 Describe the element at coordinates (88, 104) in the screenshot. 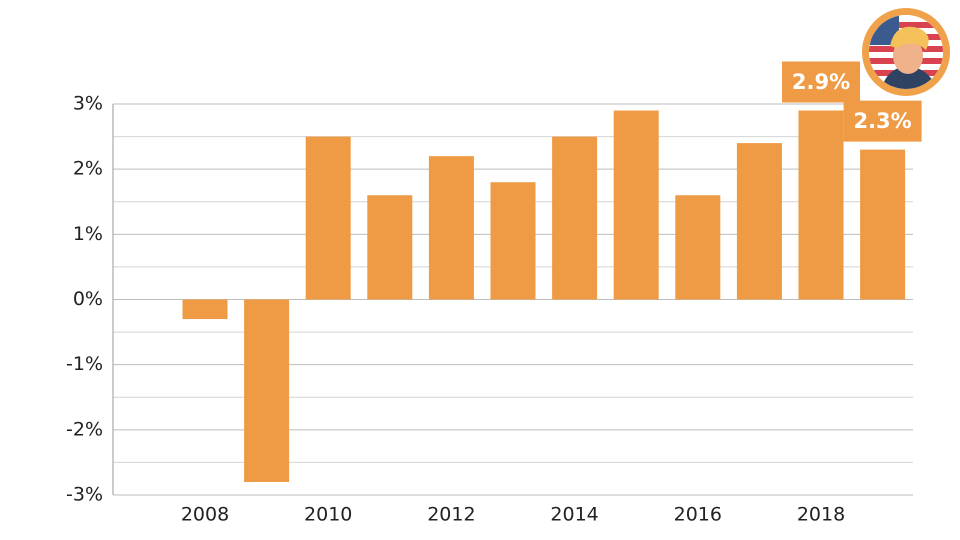

I see `y-tick-label: 3%` at that location.